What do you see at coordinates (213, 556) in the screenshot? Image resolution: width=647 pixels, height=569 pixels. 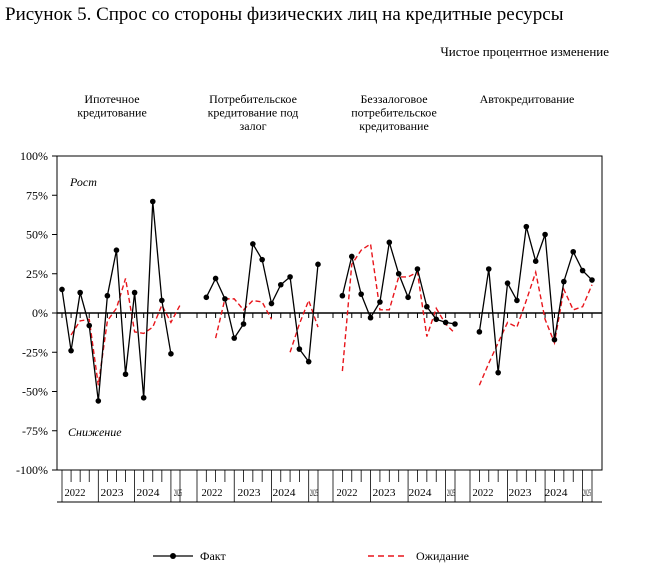 I see `legend-actual-label: Факт` at bounding box center [213, 556].